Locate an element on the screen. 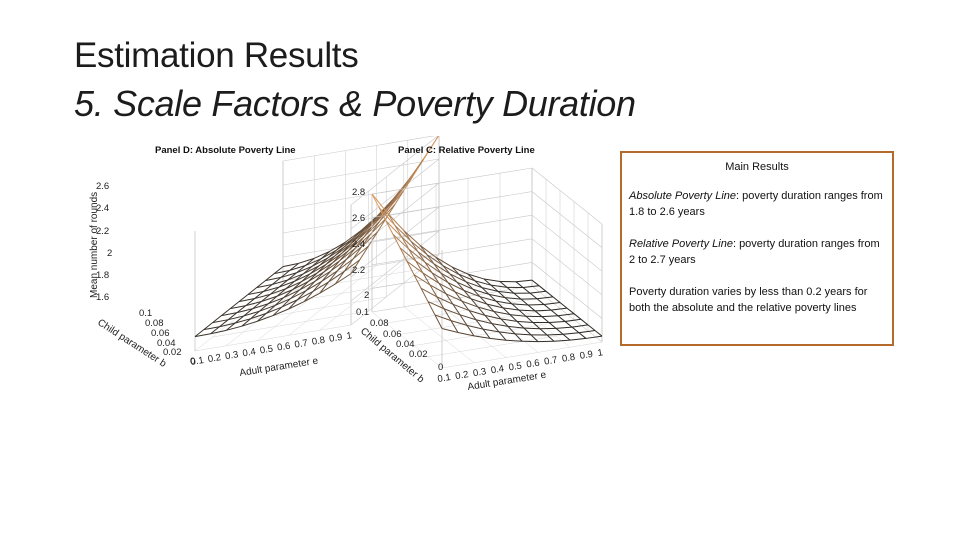 The width and height of the screenshot is (960, 540). panel-relative-title: Panel C: Relative Poverty Line is located at coordinates (466, 150).